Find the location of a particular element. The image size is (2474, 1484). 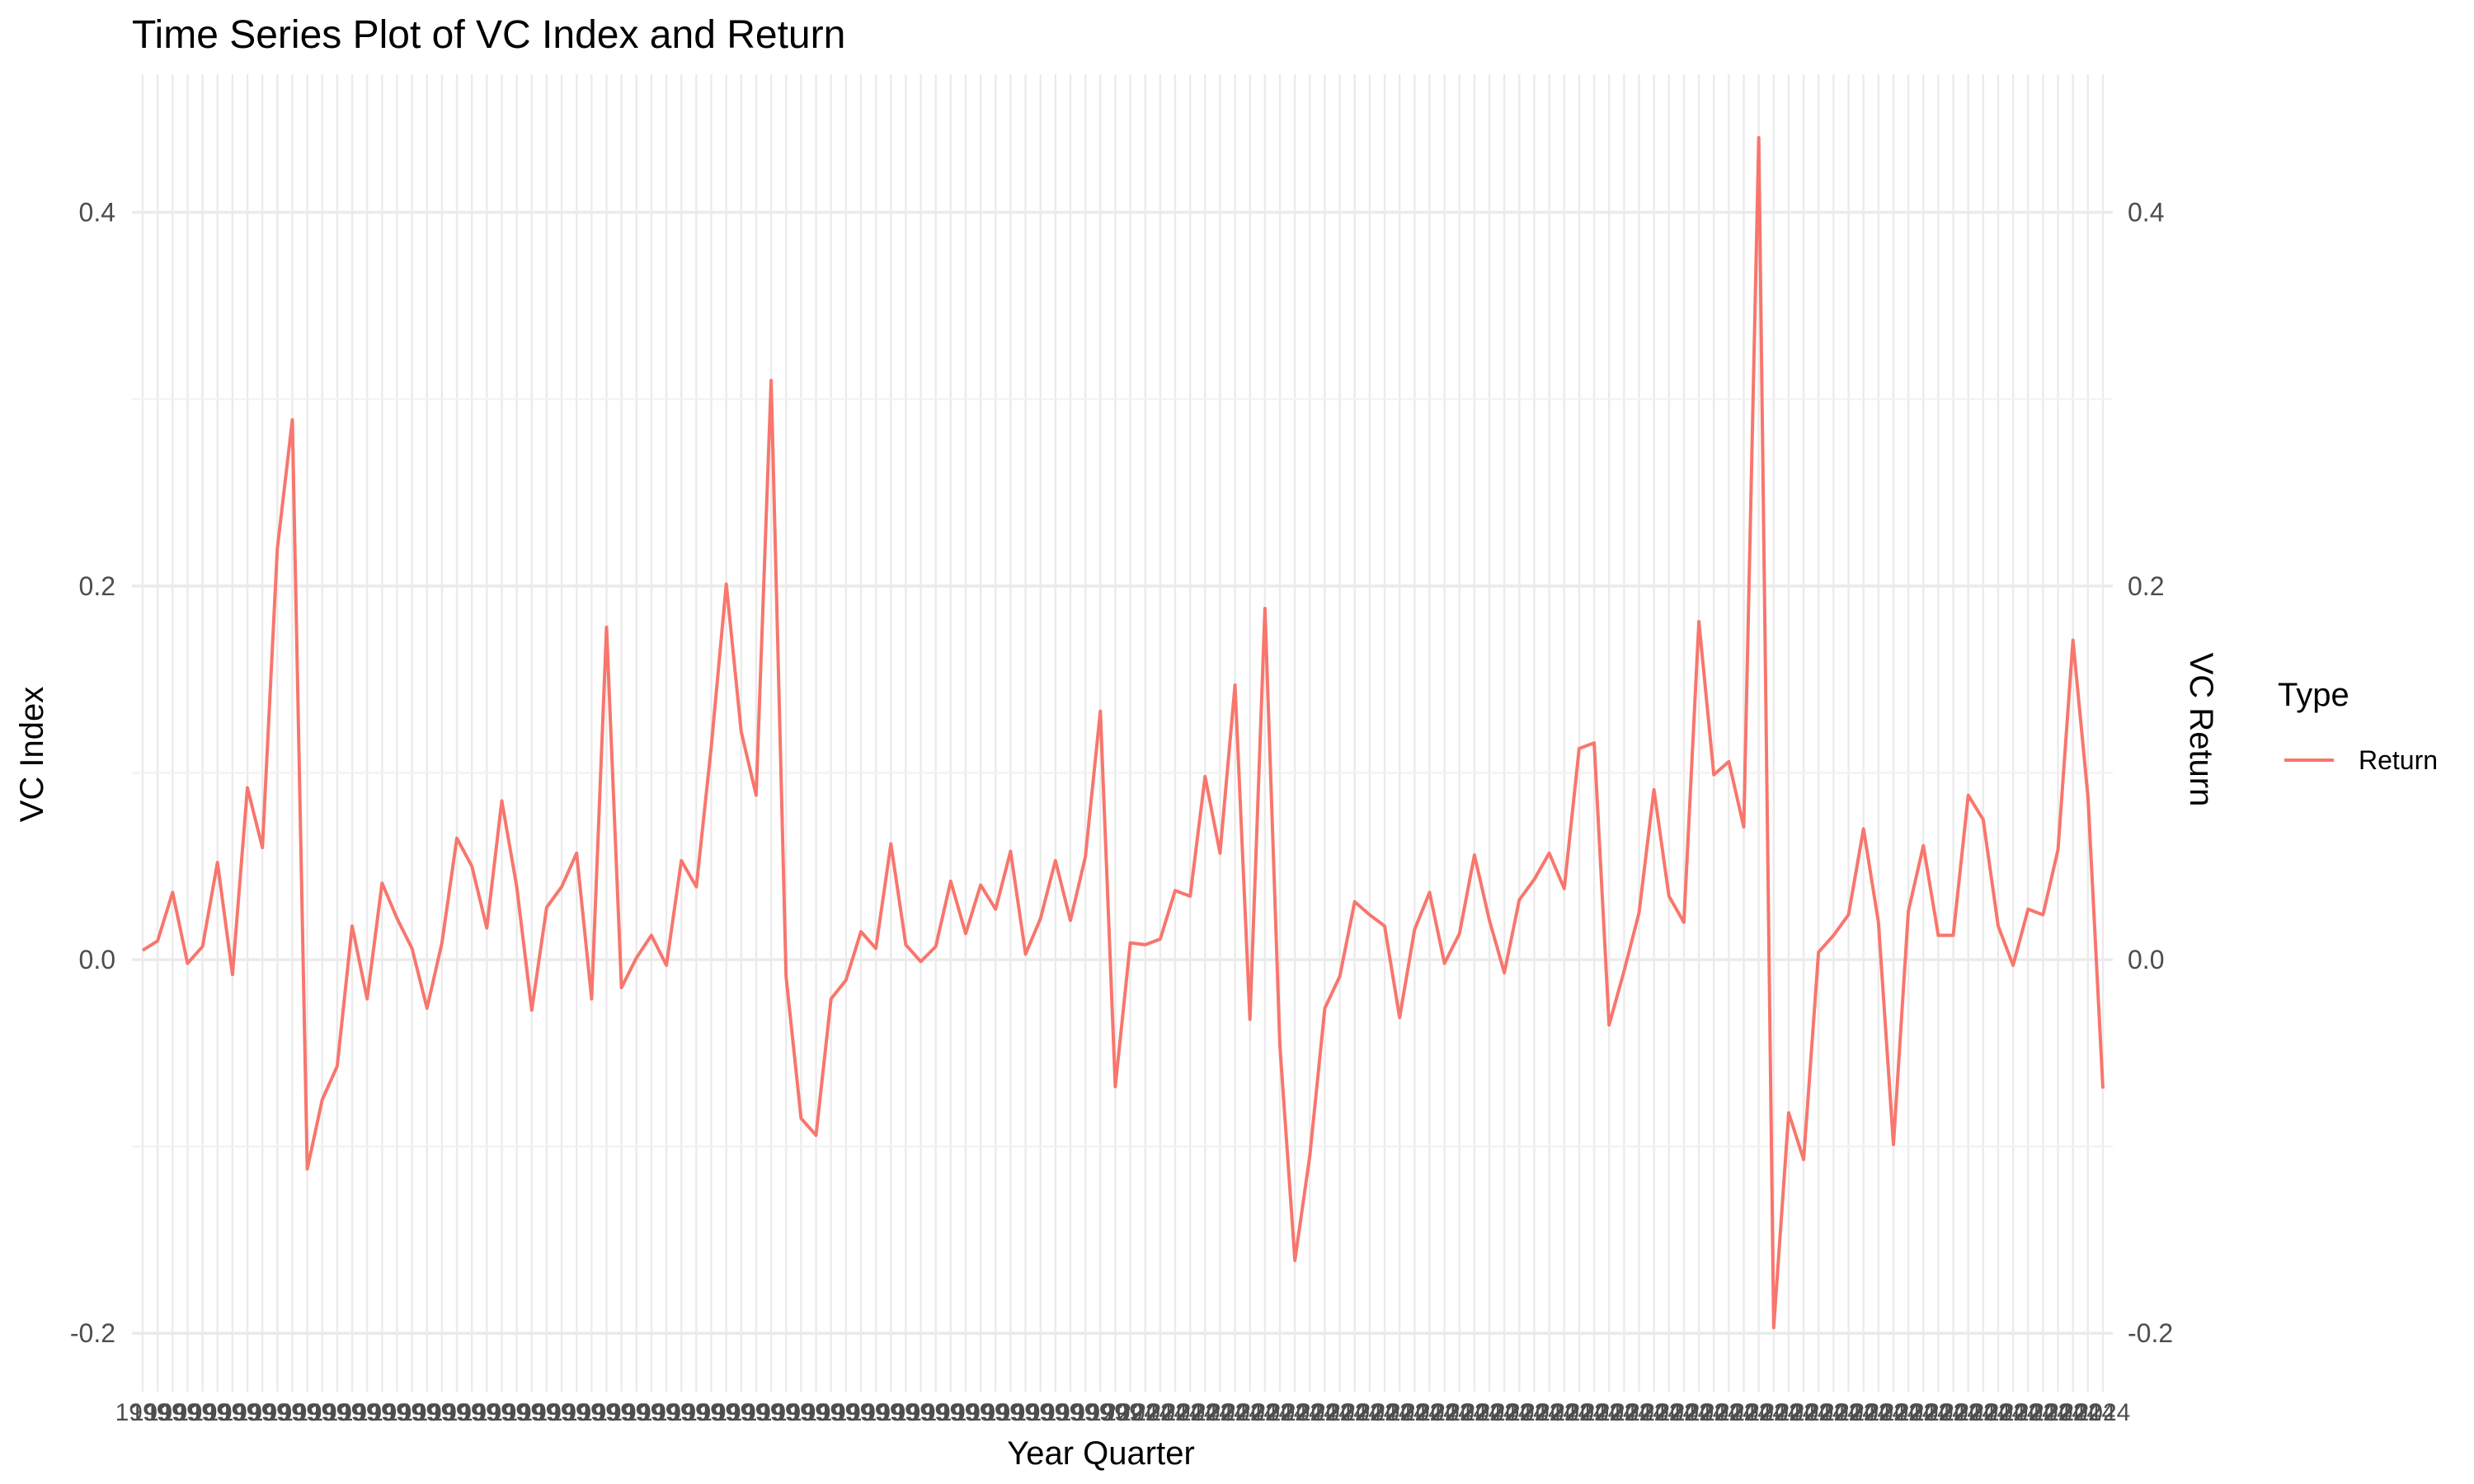

y-axis-title-right: VC Return is located at coordinates (2201, 730).